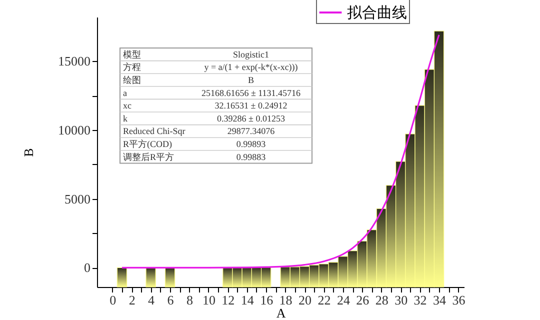  What do you see at coordinates (125, 118) in the screenshot?
I see `annotation: k` at bounding box center [125, 118].